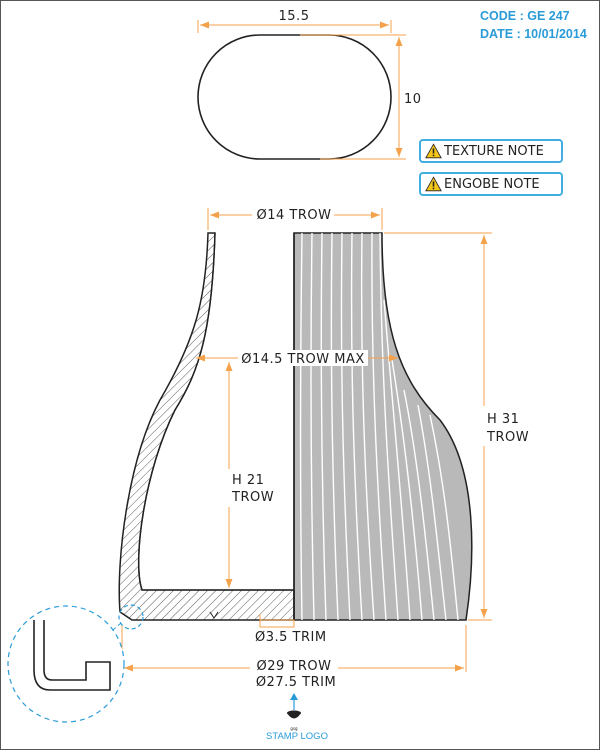  Describe the element at coordinates (294, 696) in the screenshot. I see `stamp-arrow-head` at that location.